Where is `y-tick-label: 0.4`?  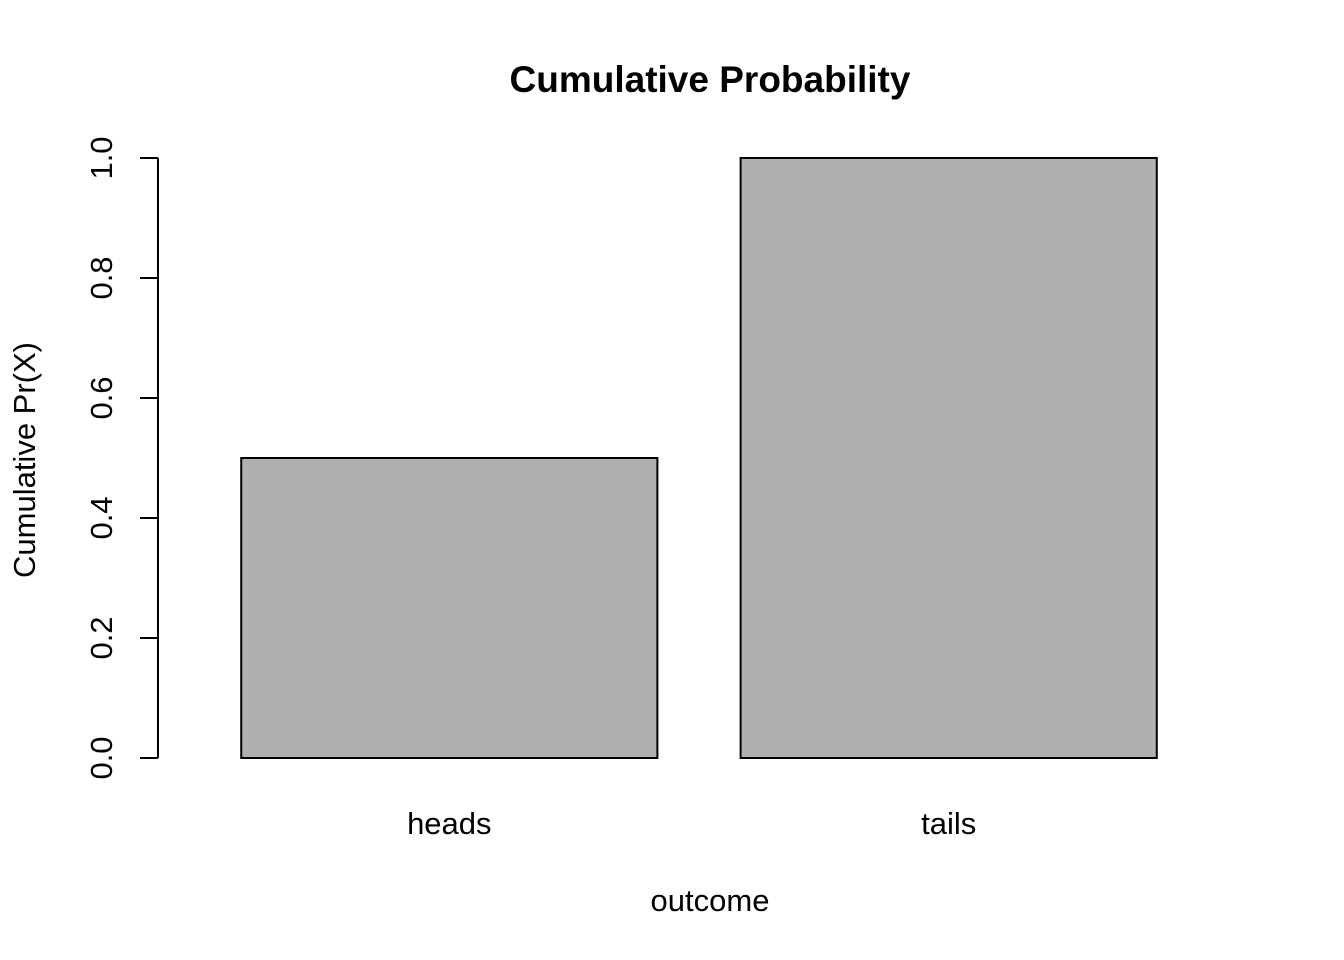
y-tick-label: 0.4 is located at coordinates (101, 517).